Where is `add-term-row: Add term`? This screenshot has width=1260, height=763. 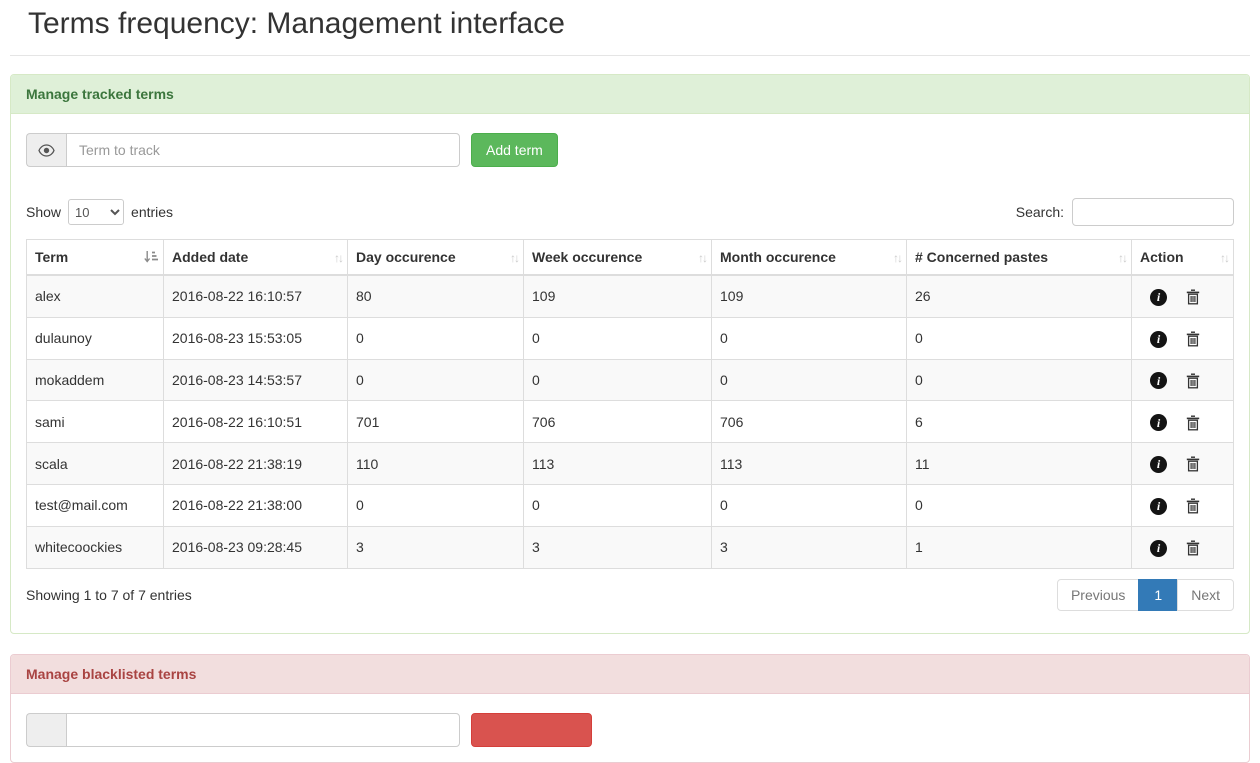
add-term-row: Add term is located at coordinates (630, 150).